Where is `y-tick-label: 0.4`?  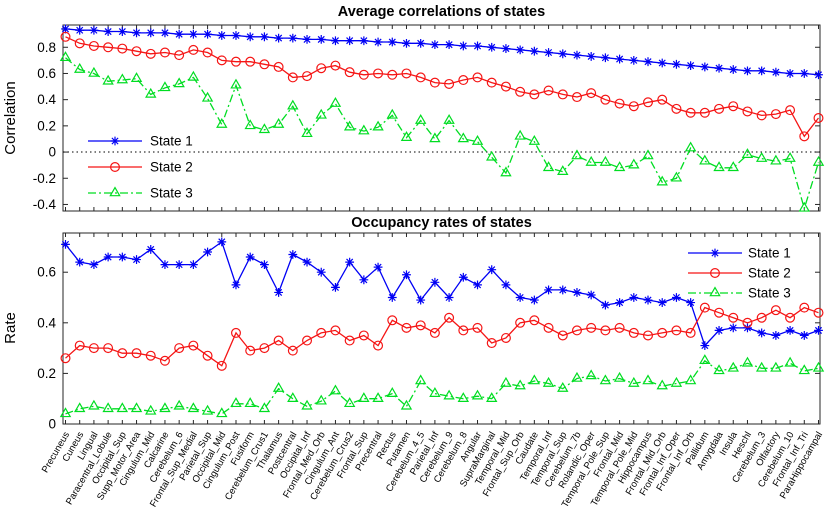
y-tick-label: 0.4 is located at coordinates (46, 322).